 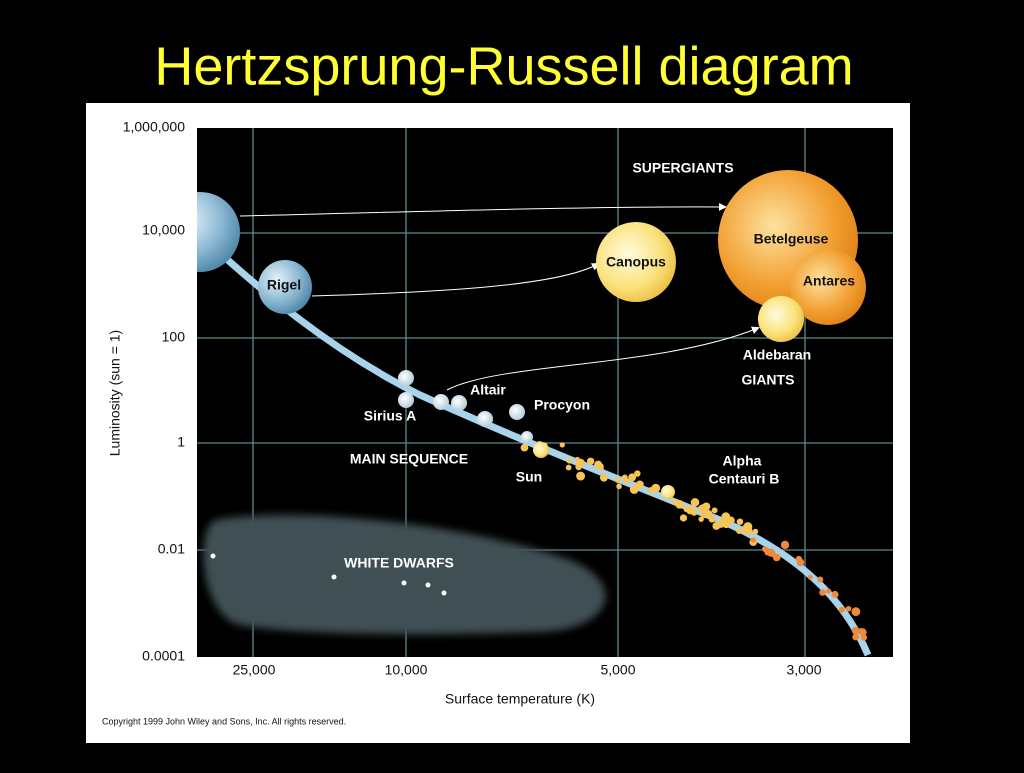 I want to click on y-tick-label: 100, so click(x=174, y=337).